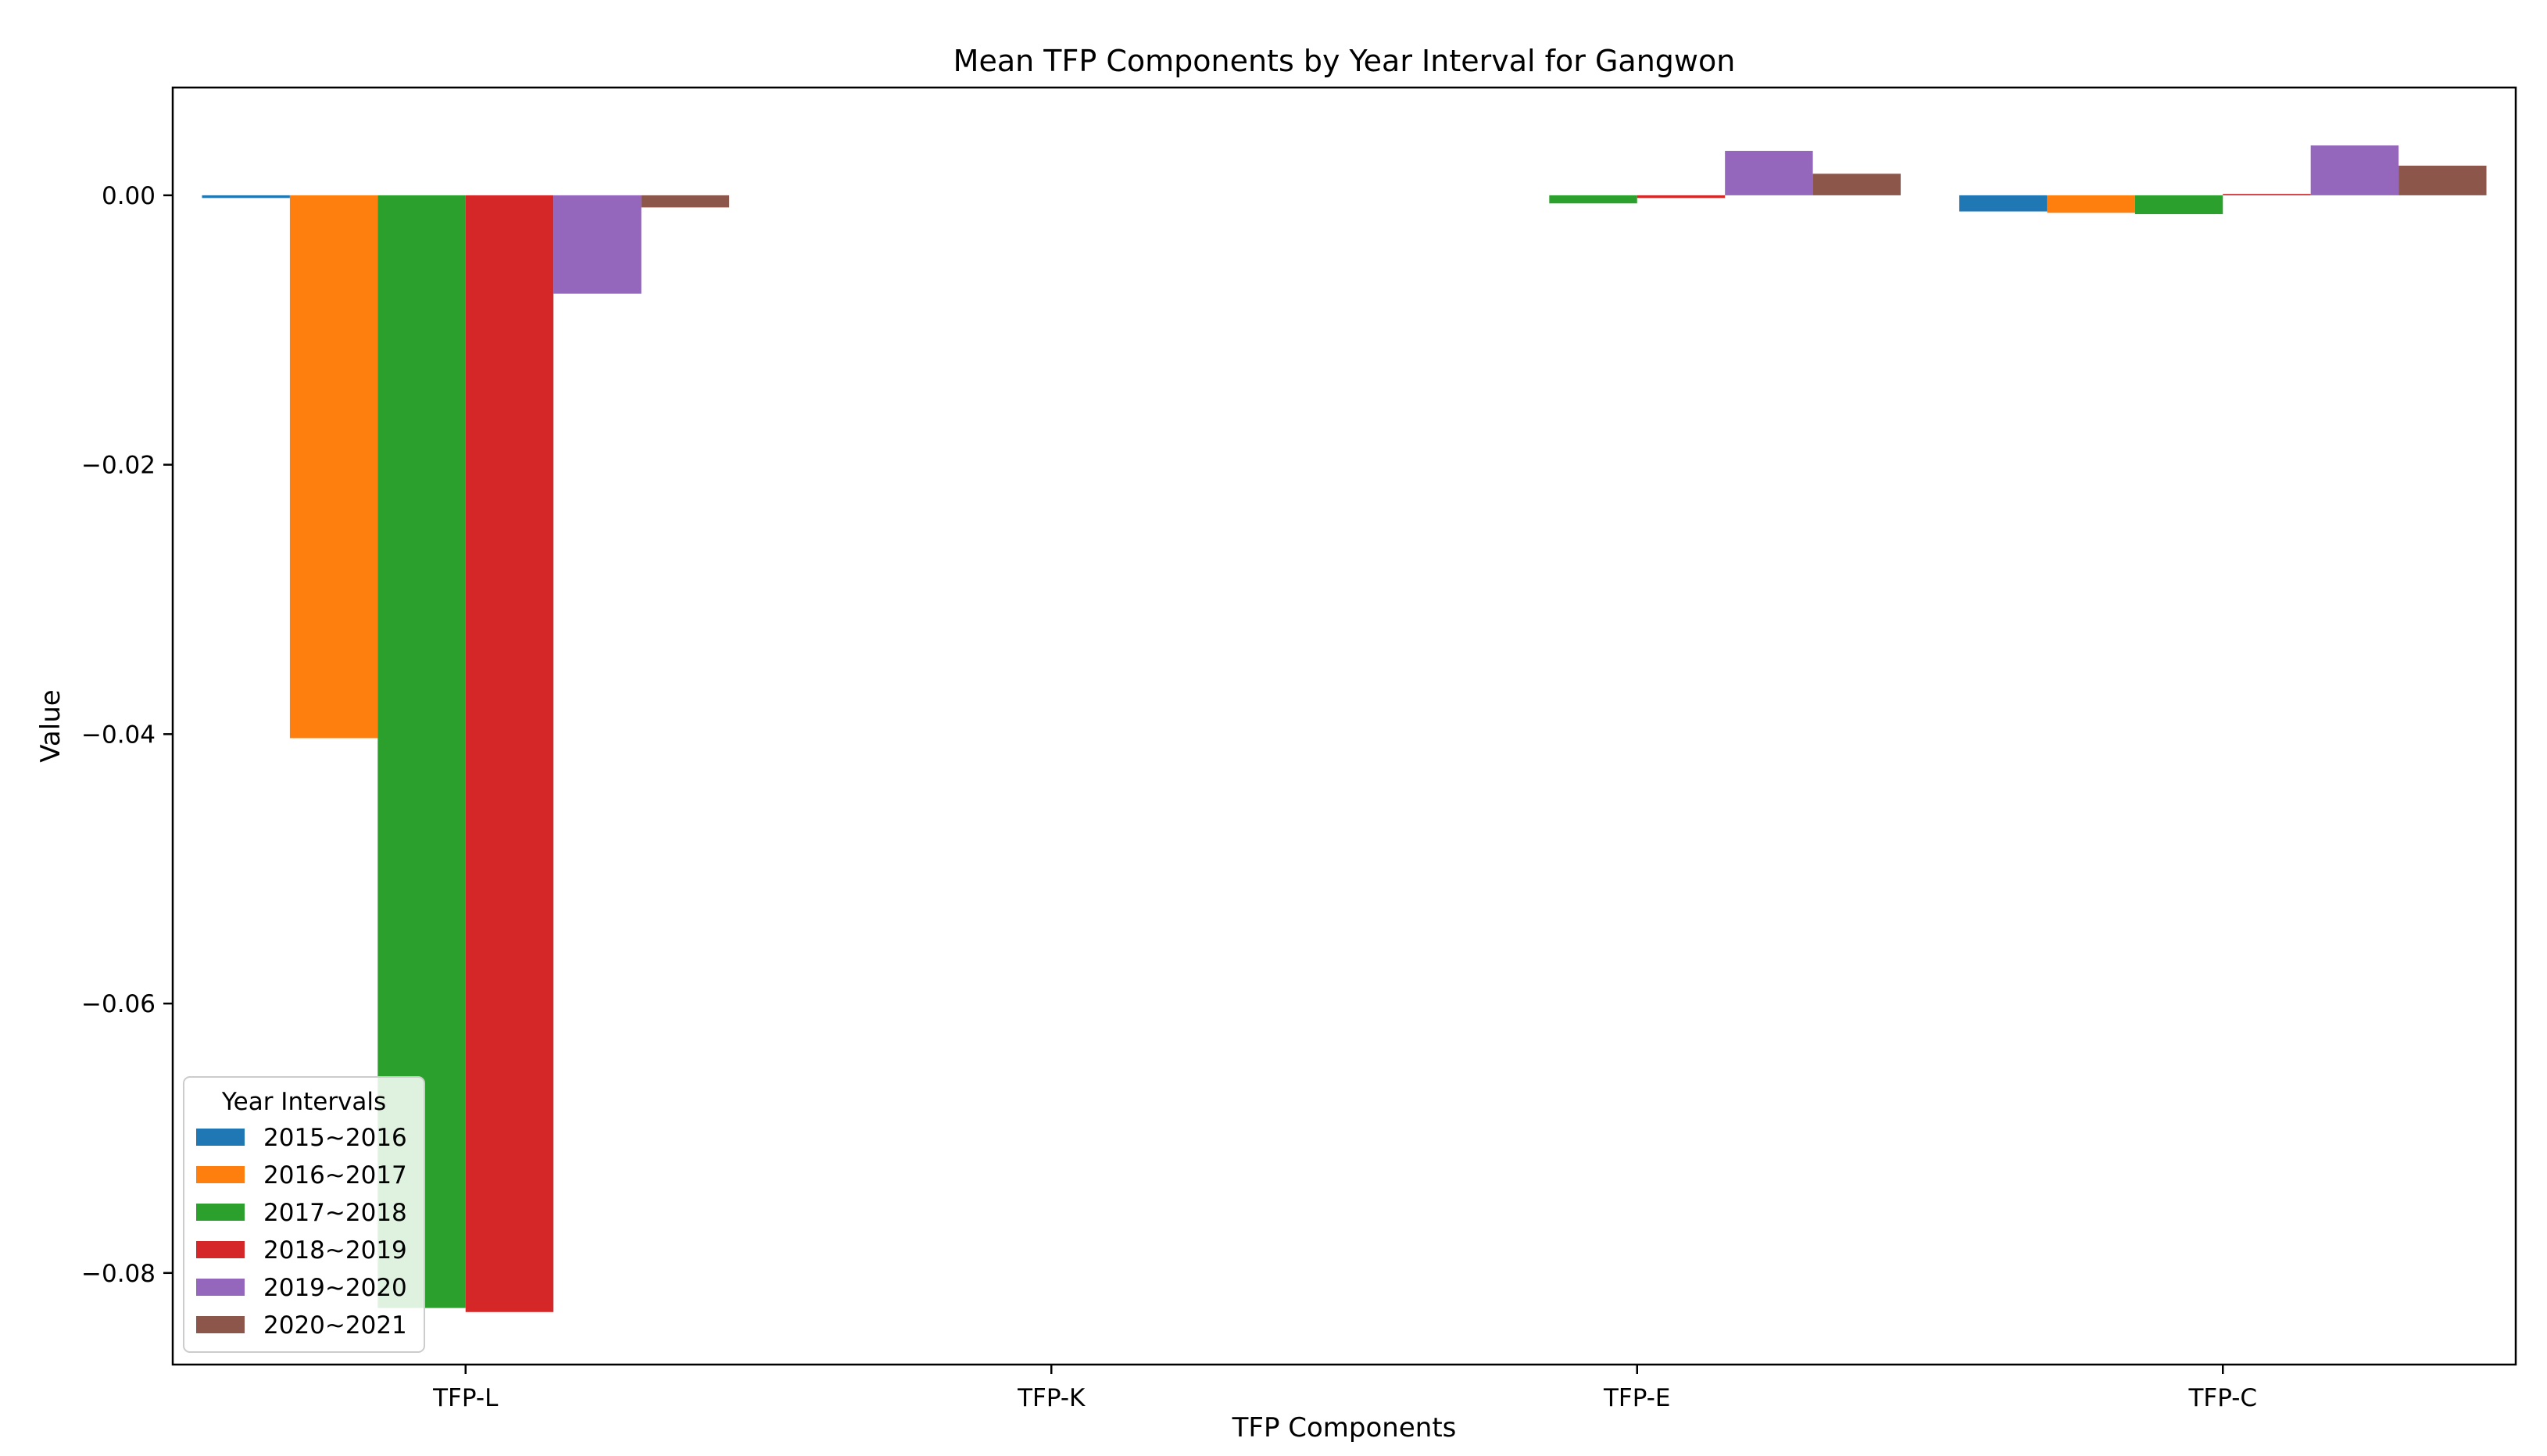 This screenshot has height=1456, width=2547. Describe the element at coordinates (2222, 1398) in the screenshot. I see `x-tick-label: TFP-C` at that location.